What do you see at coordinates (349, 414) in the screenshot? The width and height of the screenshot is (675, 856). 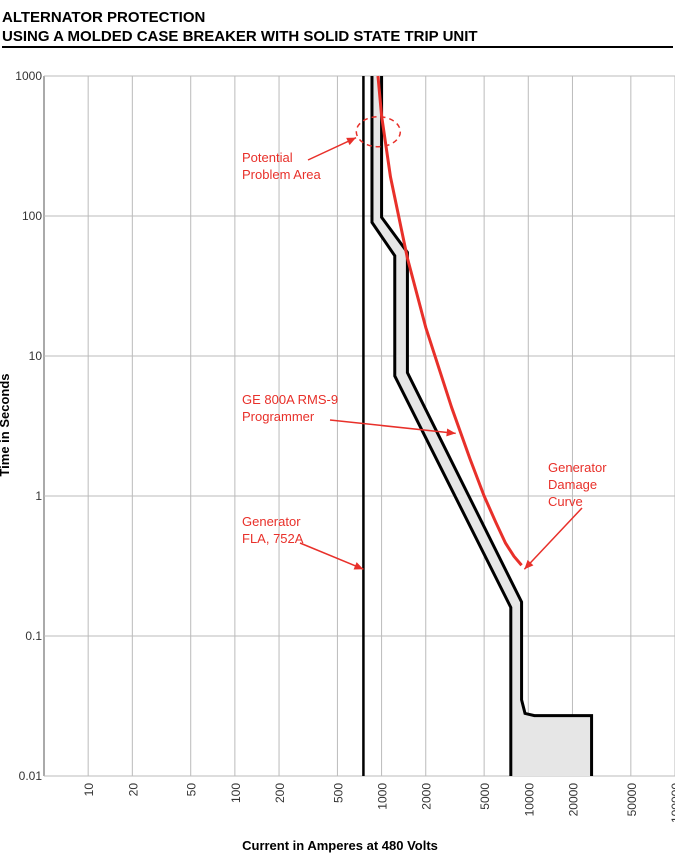 I see `annotation: GE 800A RMS-9 Programmer` at bounding box center [349, 414].